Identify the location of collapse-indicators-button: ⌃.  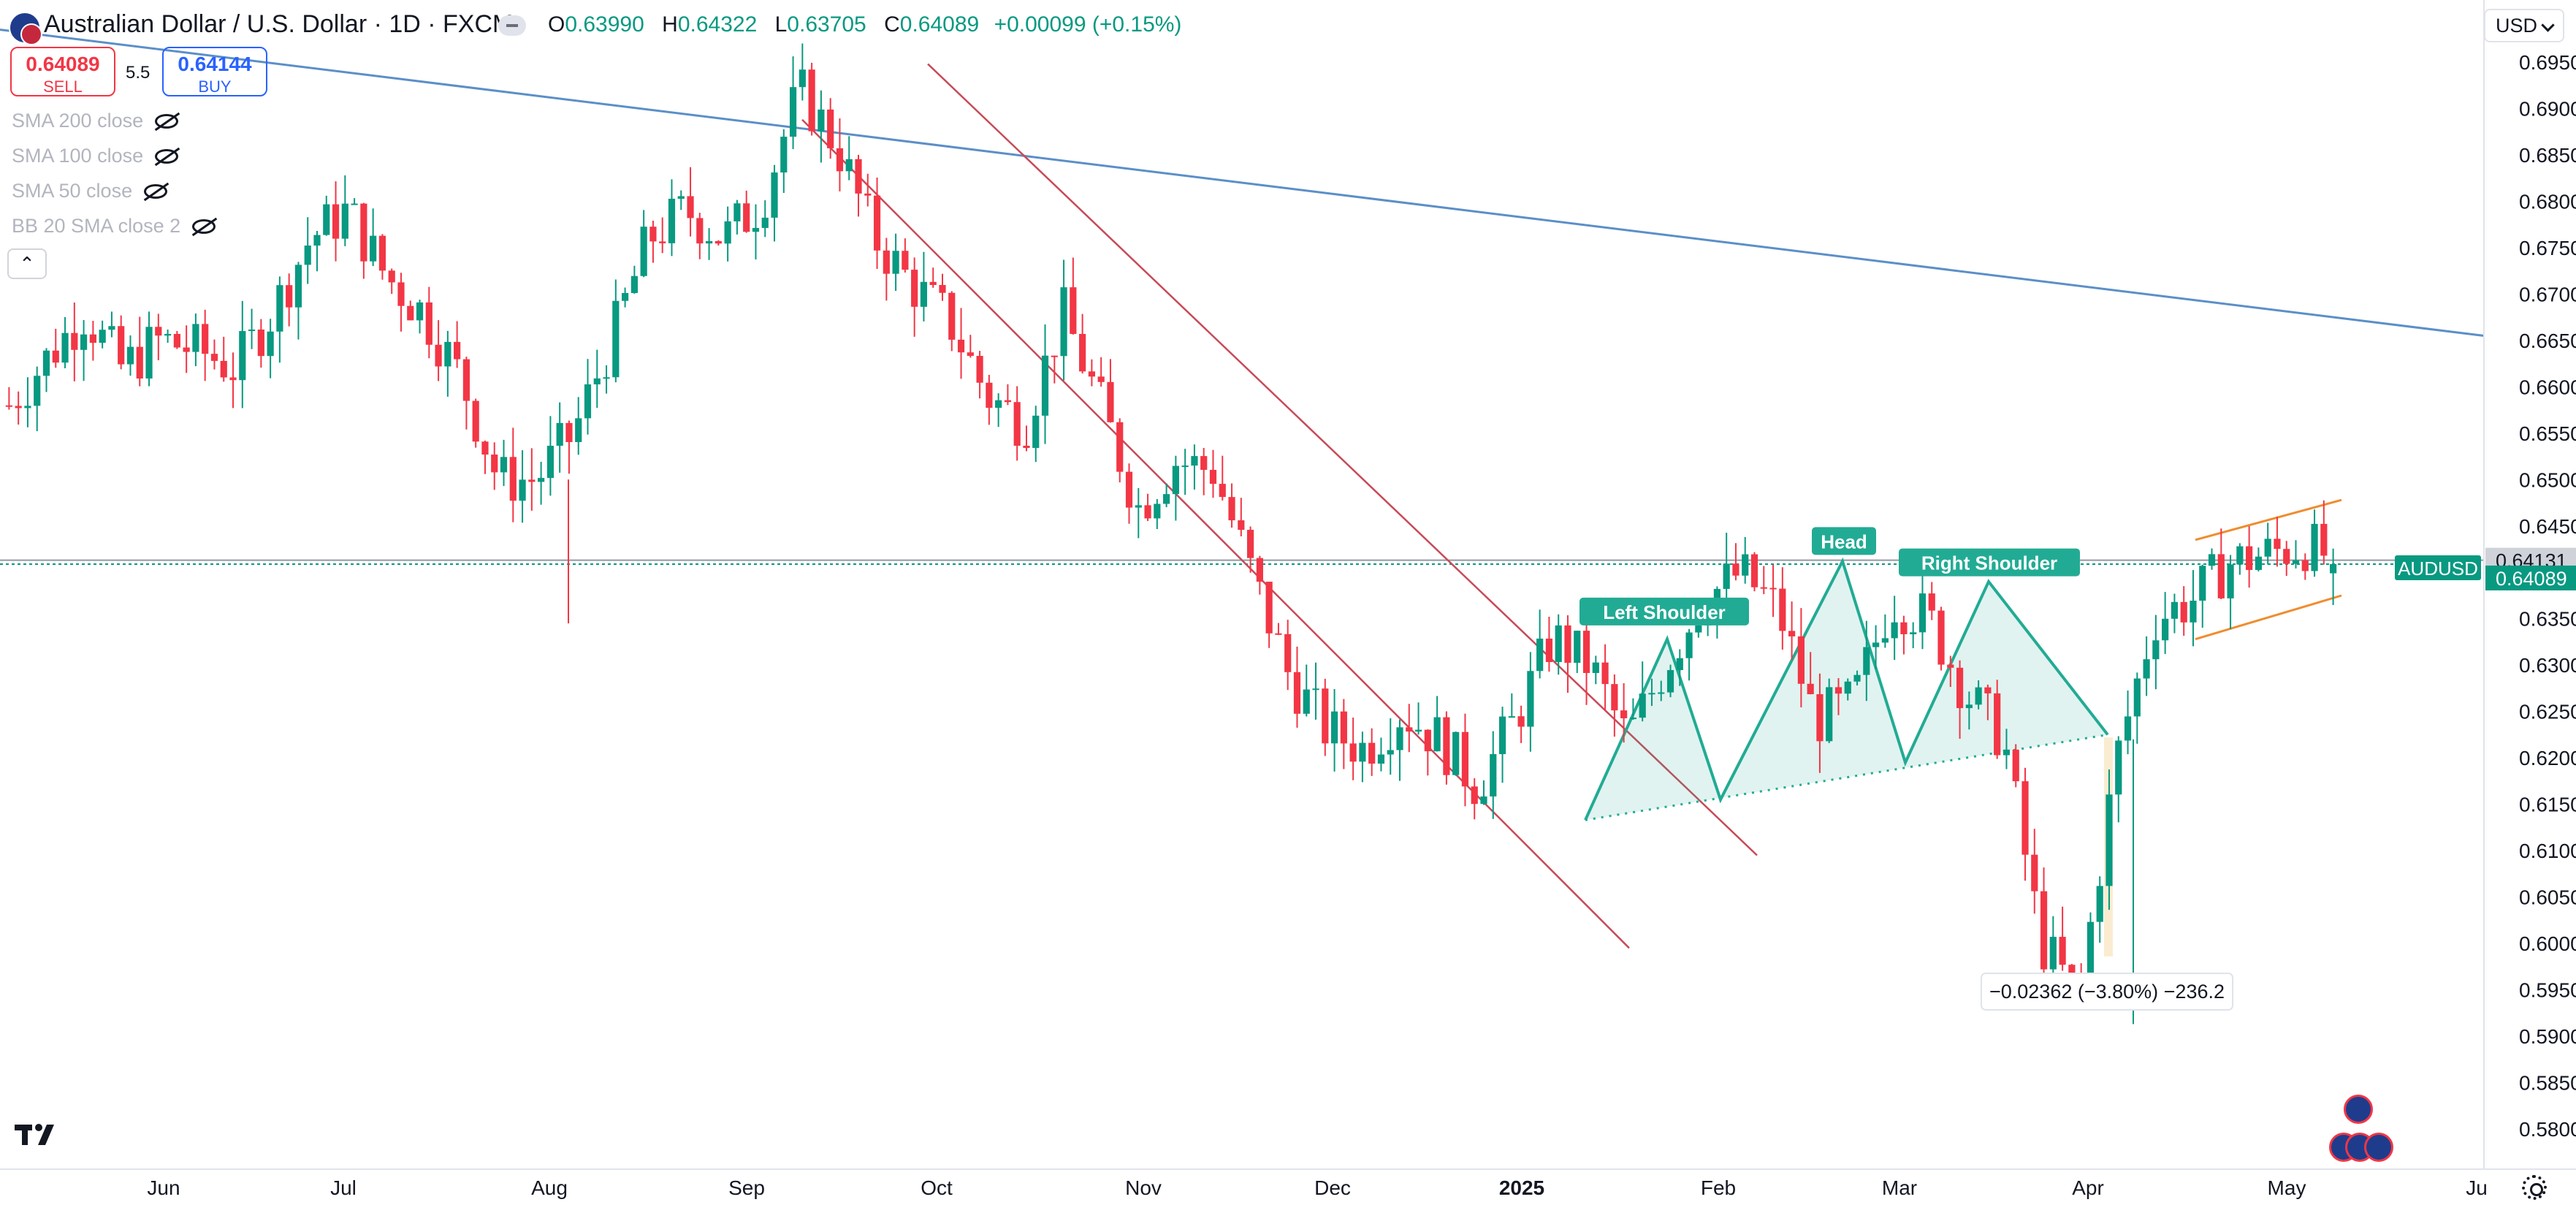
(27, 263).